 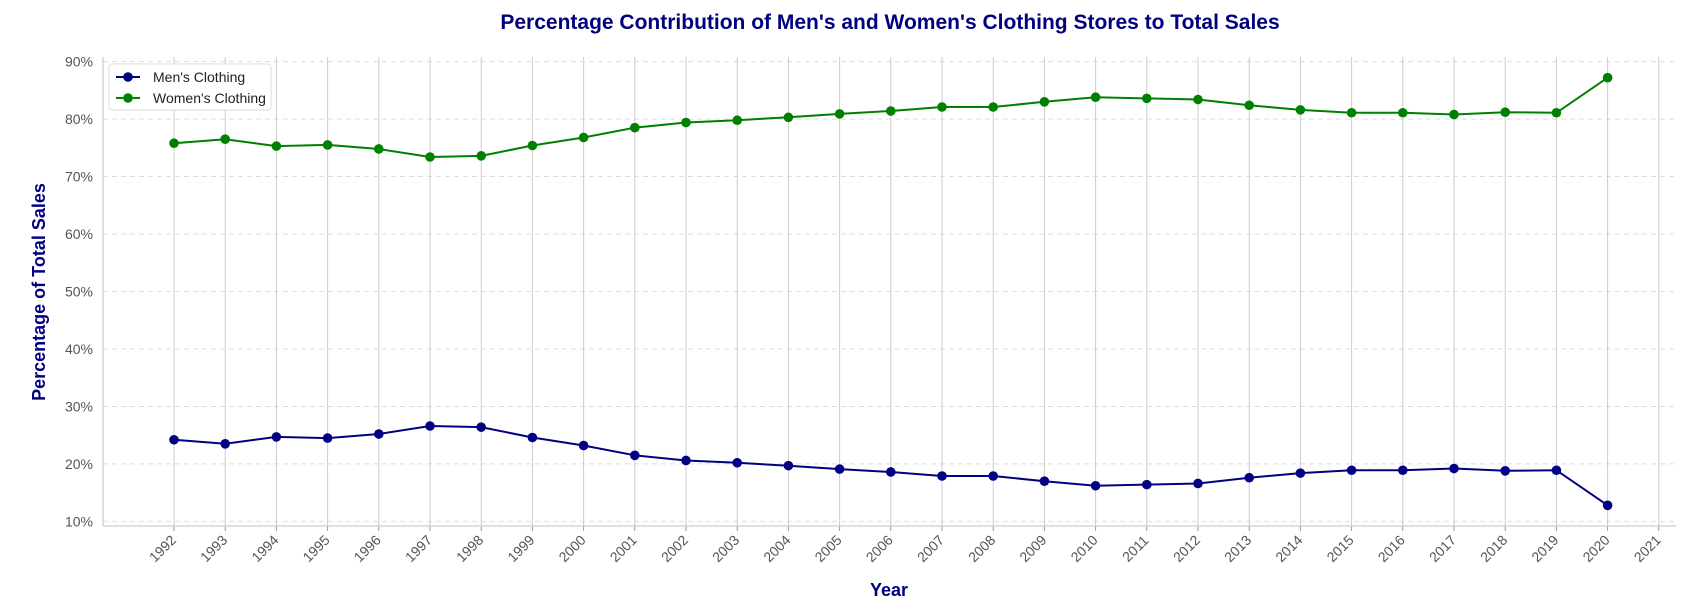 I want to click on legend: Men's Clothing Women's Clothing, so click(x=190, y=87).